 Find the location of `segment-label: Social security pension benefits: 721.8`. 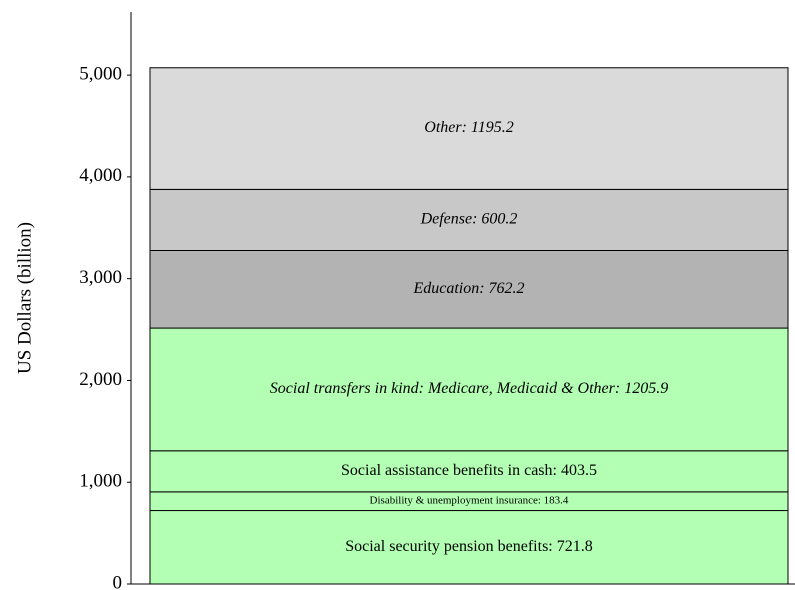

segment-label: Social security pension benefits: 721.8 is located at coordinates (469, 546).